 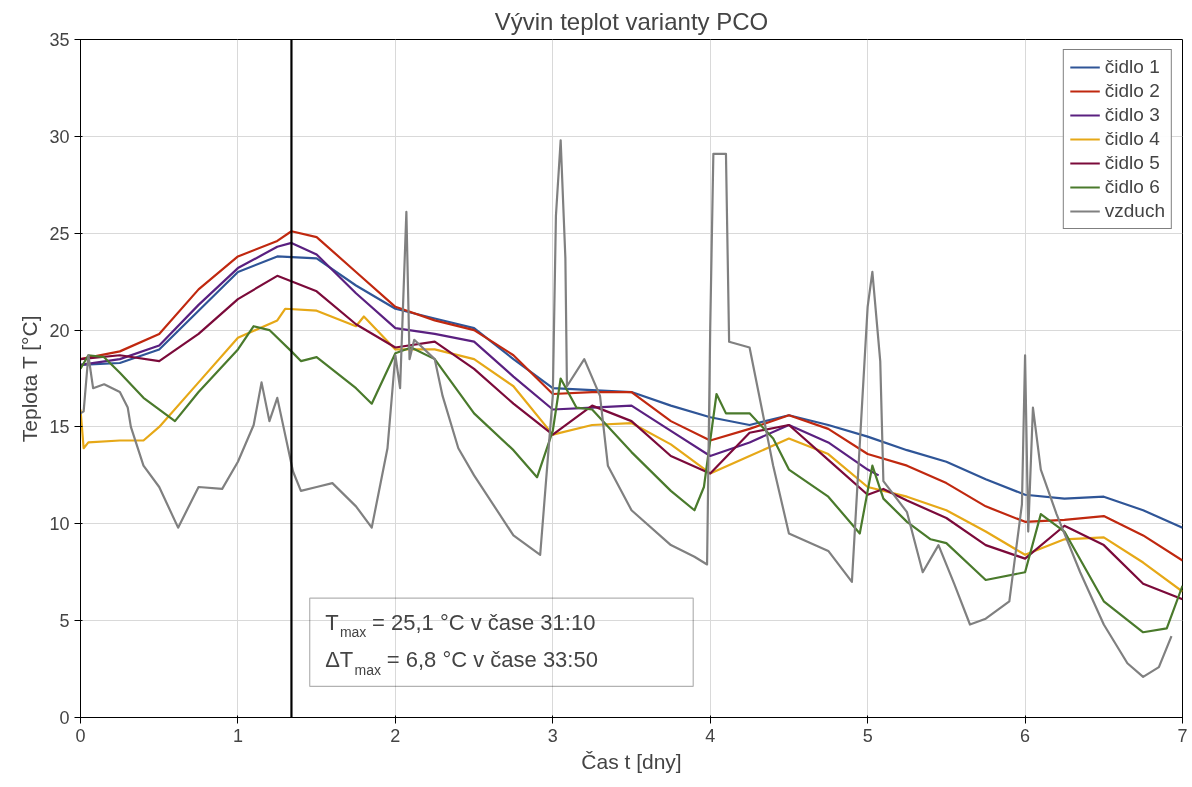 I want to click on y-tick-label: 20, so click(x=59, y=330).